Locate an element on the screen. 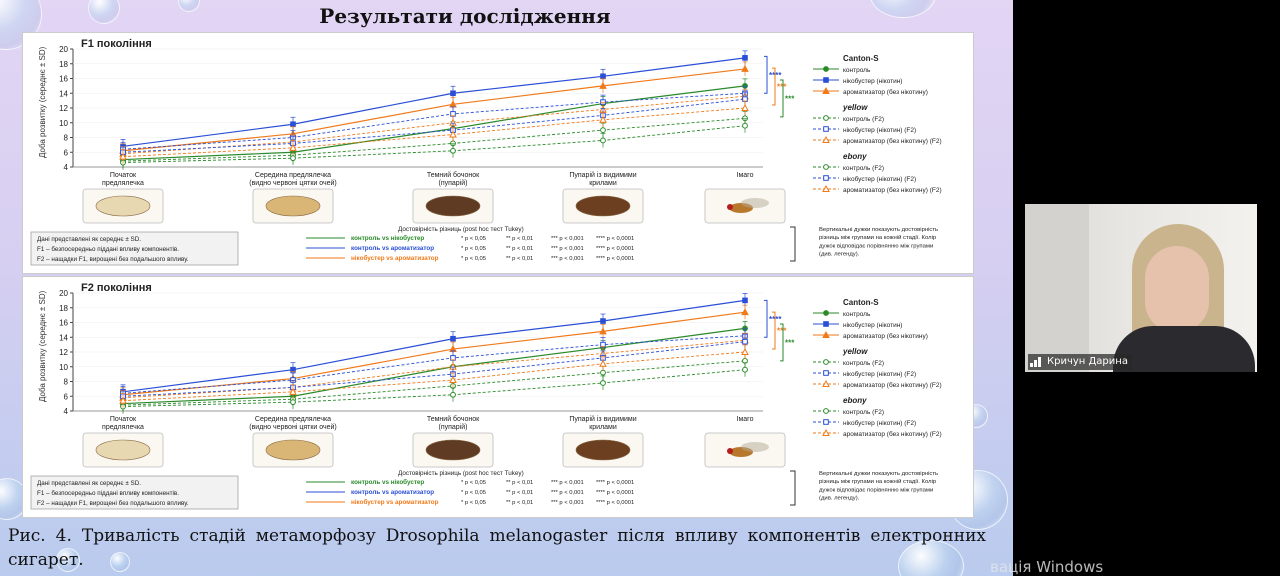 This screenshot has height=576, width=1280. fly-wing-image is located at coordinates (755, 447).